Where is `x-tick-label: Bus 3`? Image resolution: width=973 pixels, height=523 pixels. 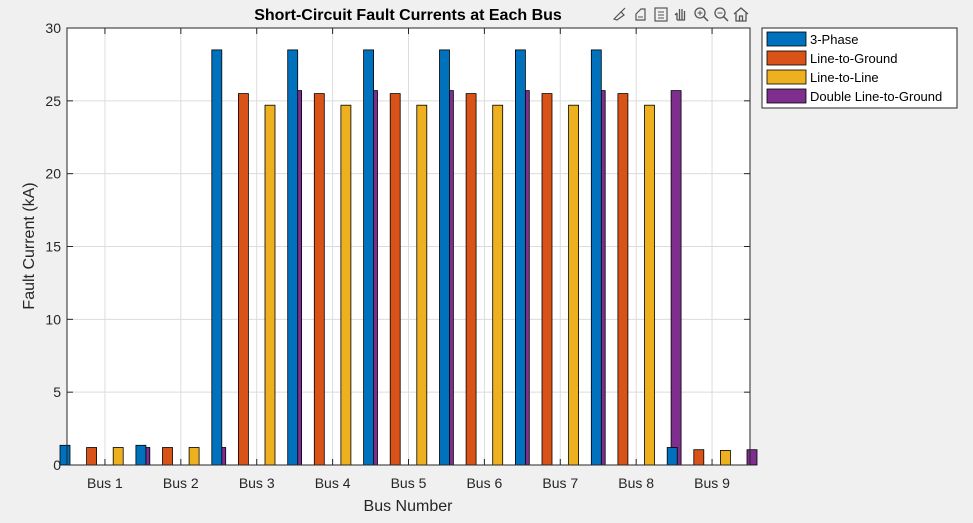
x-tick-label: Bus 3 is located at coordinates (257, 483).